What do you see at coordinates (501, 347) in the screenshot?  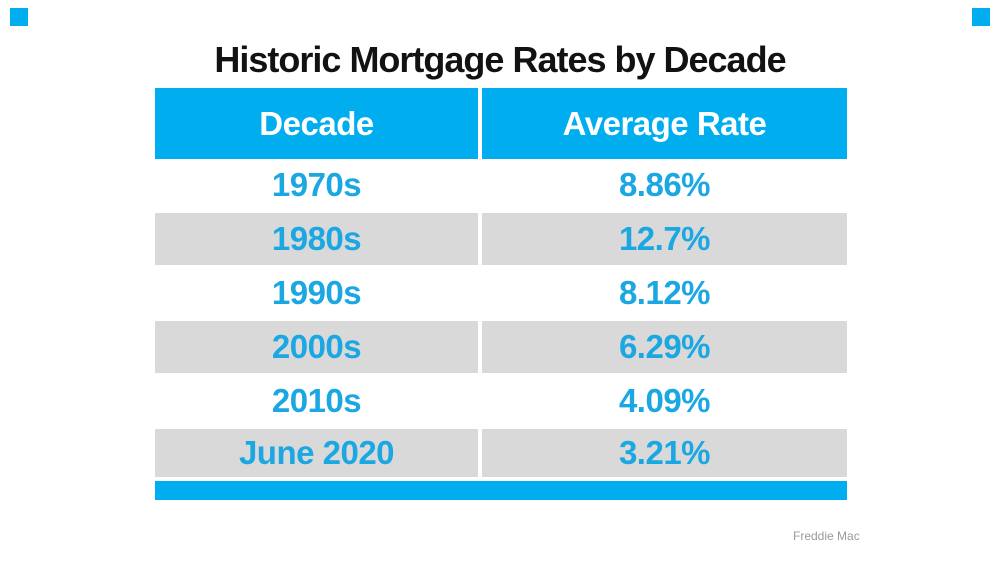 I see `table-row: 2000s 6.29%` at bounding box center [501, 347].